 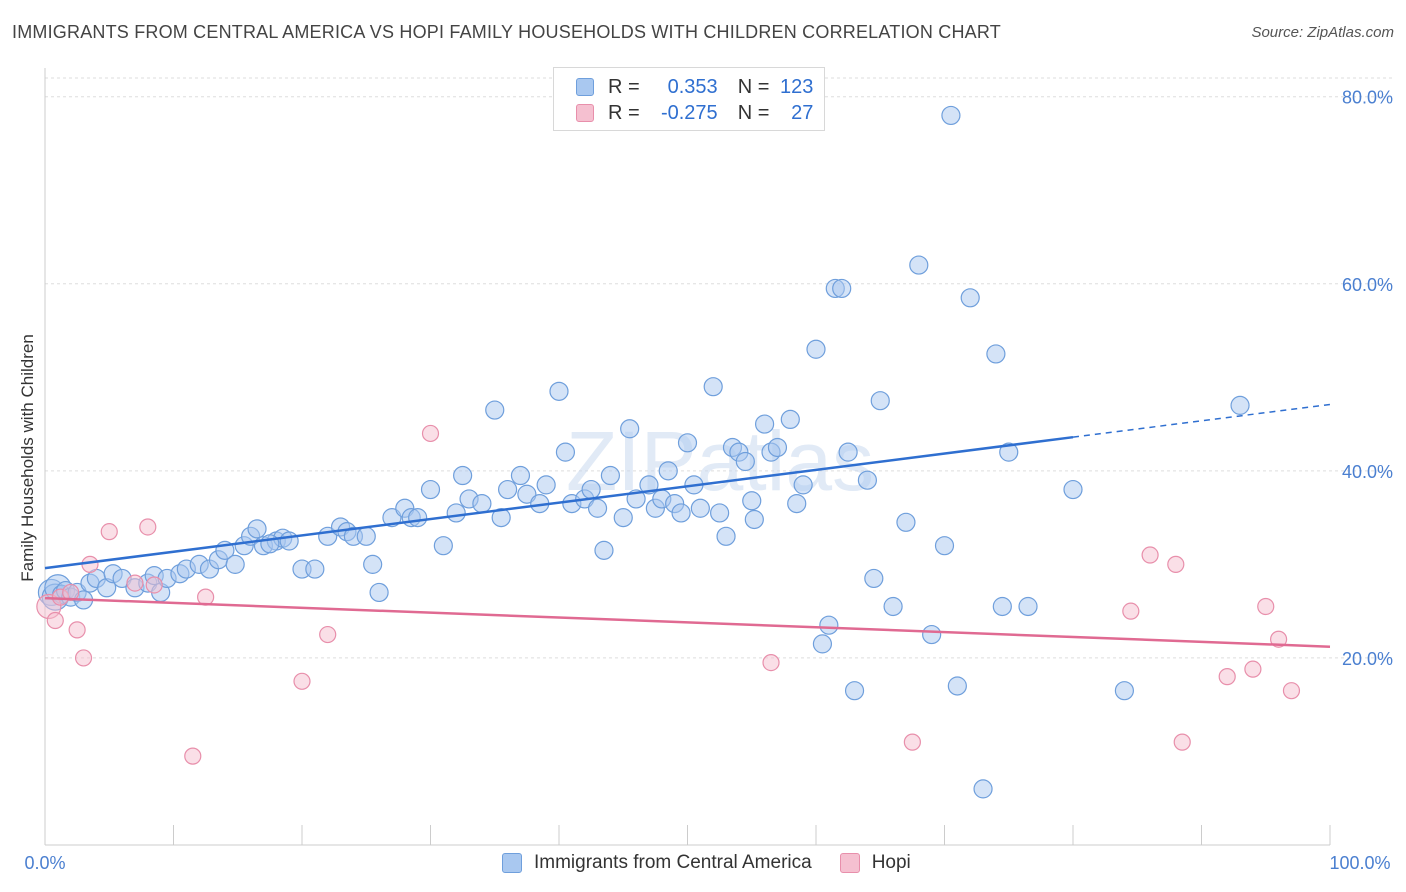 I want to click on bottom-legend-swatch-pink, so click(x=849, y=863).